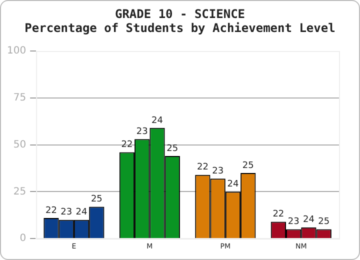 Image resolution: width=360 pixels, height=260 pixels. Describe the element at coordinates (66, 213) in the screenshot. I see `series-label: 23` at that location.